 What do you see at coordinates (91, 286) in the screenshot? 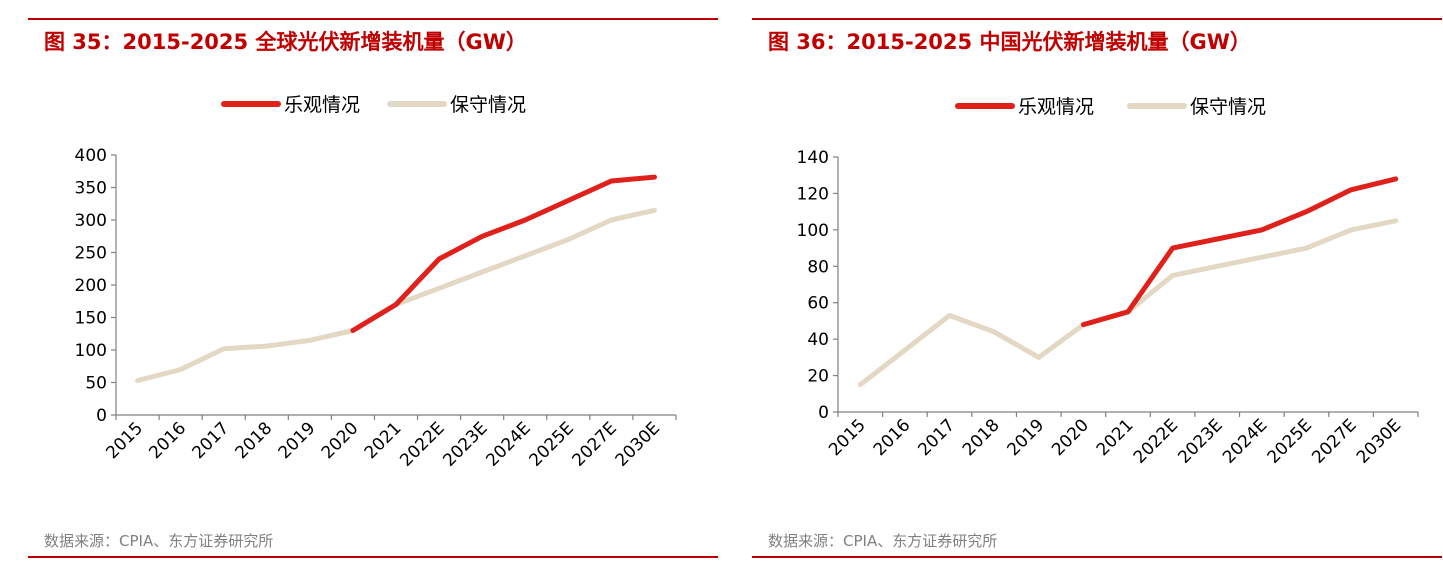
I see `y-tick-label: 200` at bounding box center [91, 286].